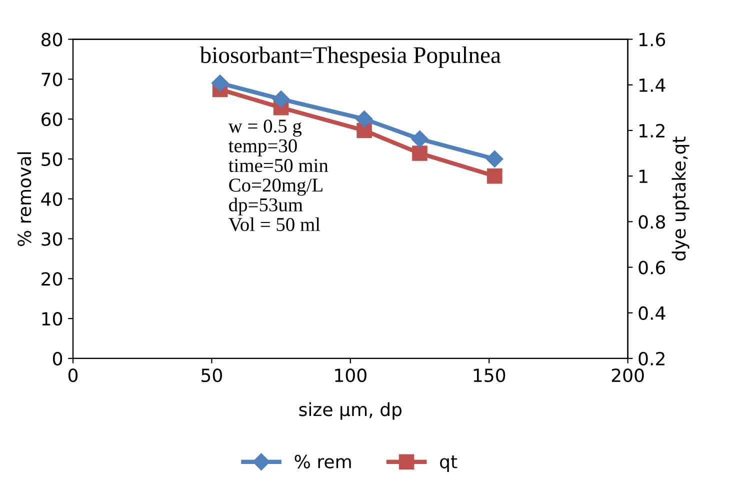 This screenshot has width=730, height=491. What do you see at coordinates (52, 39) in the screenshot?
I see `y-tick-label: 80` at bounding box center [52, 39].